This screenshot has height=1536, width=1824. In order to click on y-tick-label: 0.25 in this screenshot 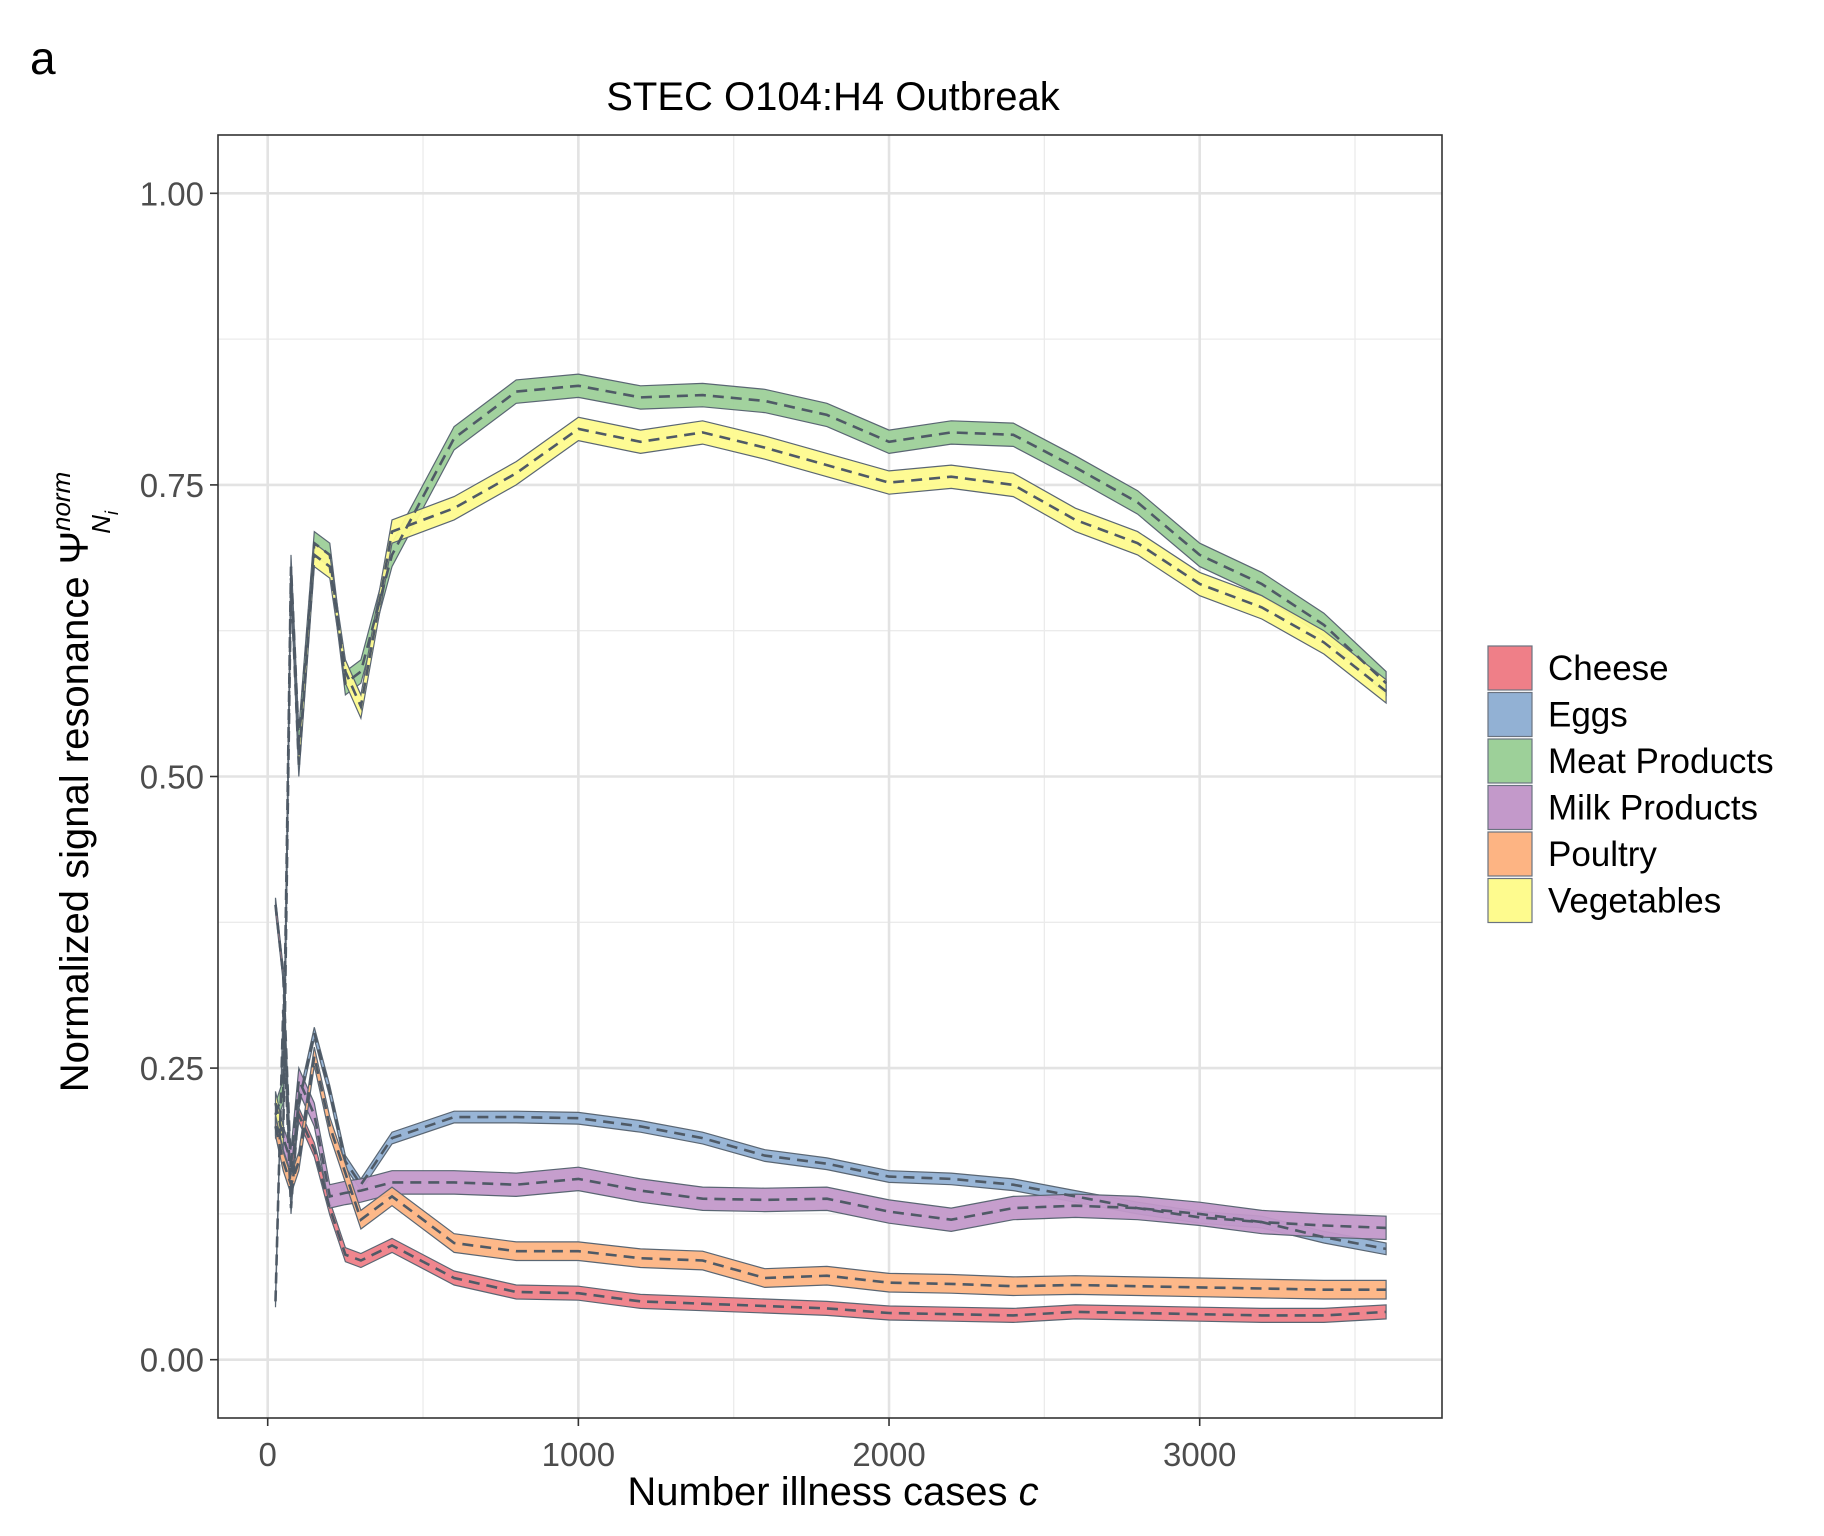, I will do `click(172, 1068)`.